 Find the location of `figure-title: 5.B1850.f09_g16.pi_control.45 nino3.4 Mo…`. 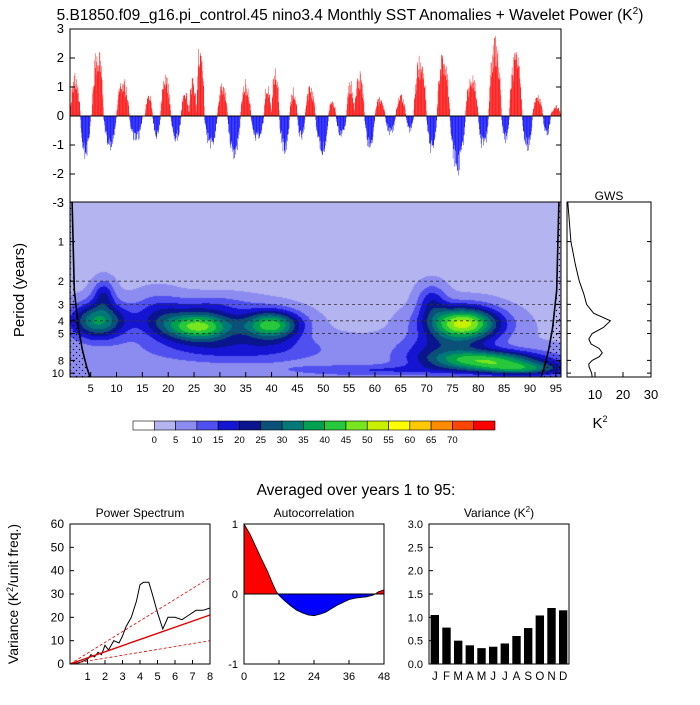

figure-title: 5.B1850.f09_g16.pi_control.45 nino3.4 Mo… is located at coordinates (350, 15).